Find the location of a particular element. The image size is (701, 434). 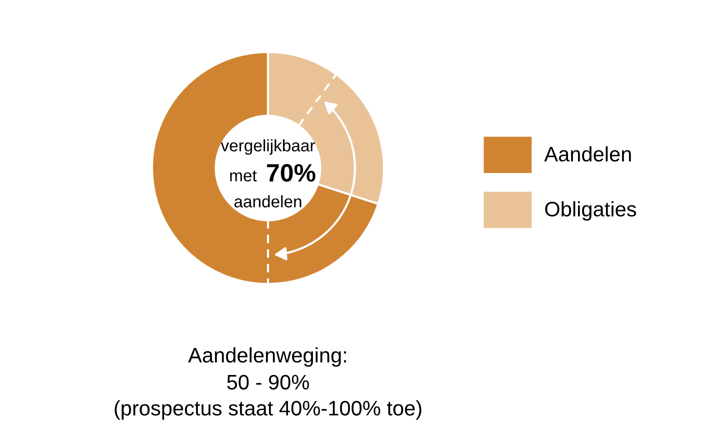

legend-label: Obligaties is located at coordinates (590, 211).